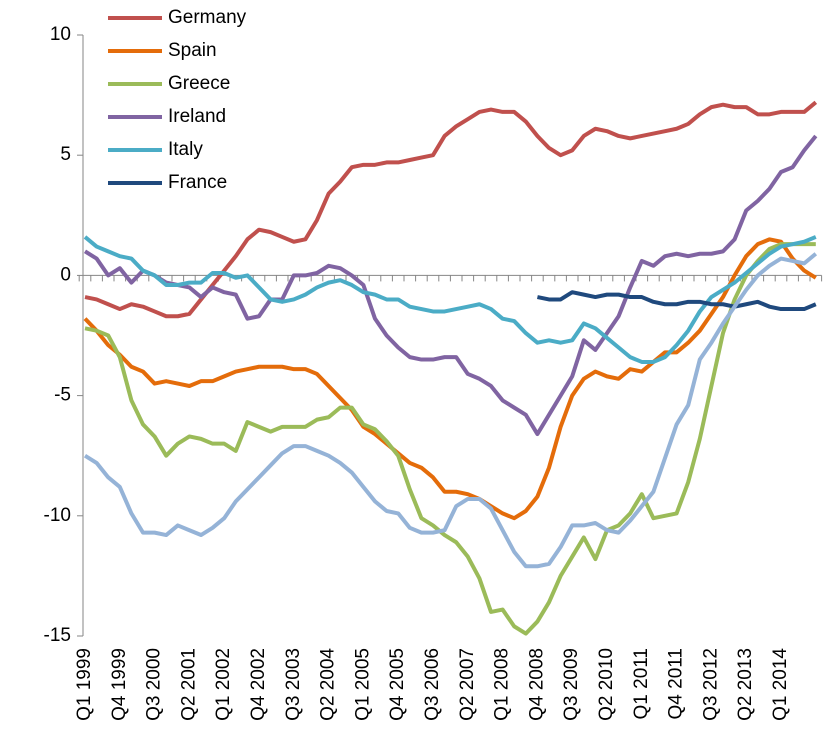 The width and height of the screenshot is (829, 735). I want to click on y-tick-label: -15, so click(57, 635).